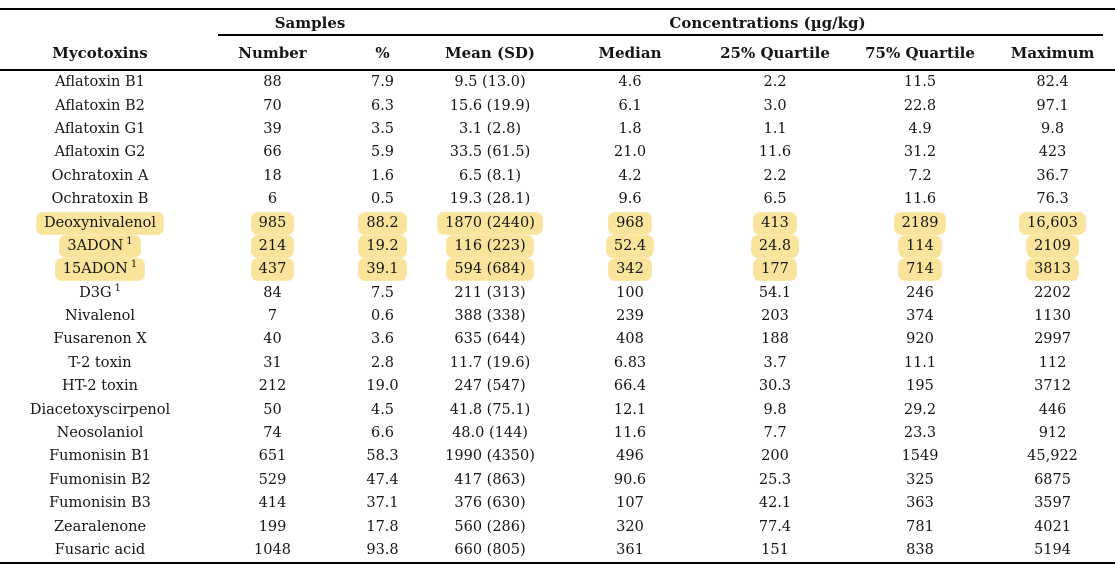 The width and height of the screenshot is (1115, 583). I want to click on highlighted-value: 39.1, so click(382, 270).